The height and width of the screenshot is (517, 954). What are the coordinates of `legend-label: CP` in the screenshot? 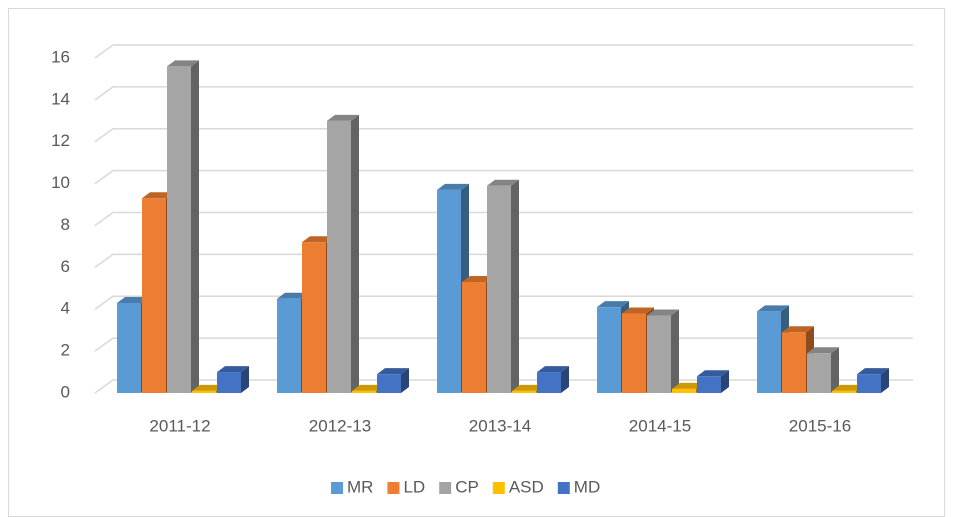 It's located at (467, 486).